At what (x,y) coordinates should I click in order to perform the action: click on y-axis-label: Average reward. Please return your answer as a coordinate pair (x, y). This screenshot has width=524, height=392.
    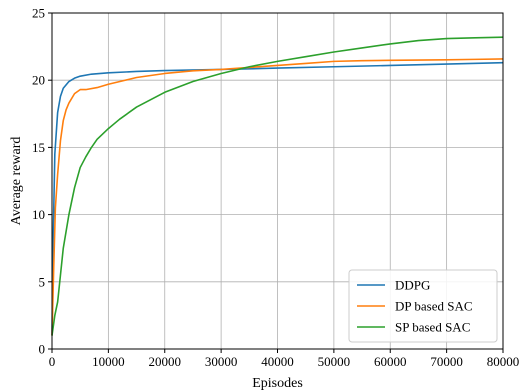
    Looking at the image, I should click on (16, 181).